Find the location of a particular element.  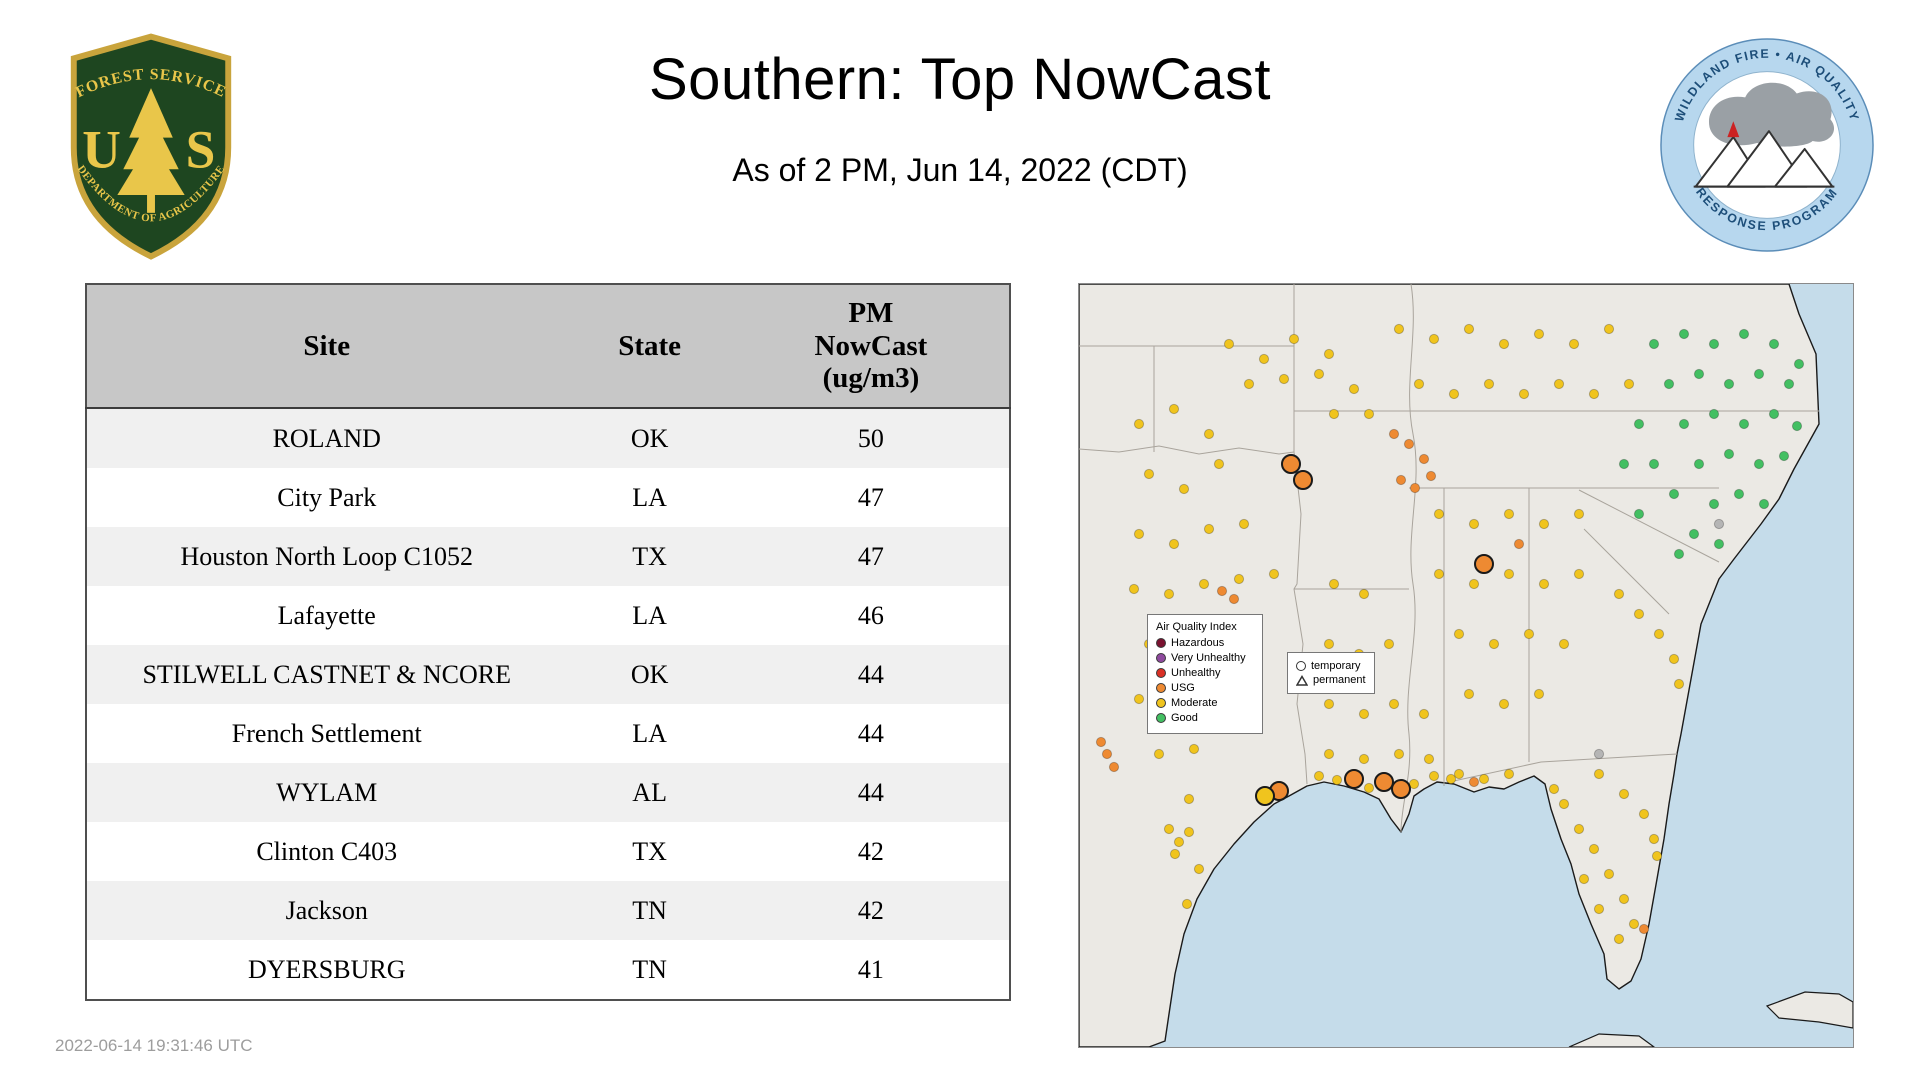

table-cell: STILWELL CASTNET & NCORE is located at coordinates (327, 674).